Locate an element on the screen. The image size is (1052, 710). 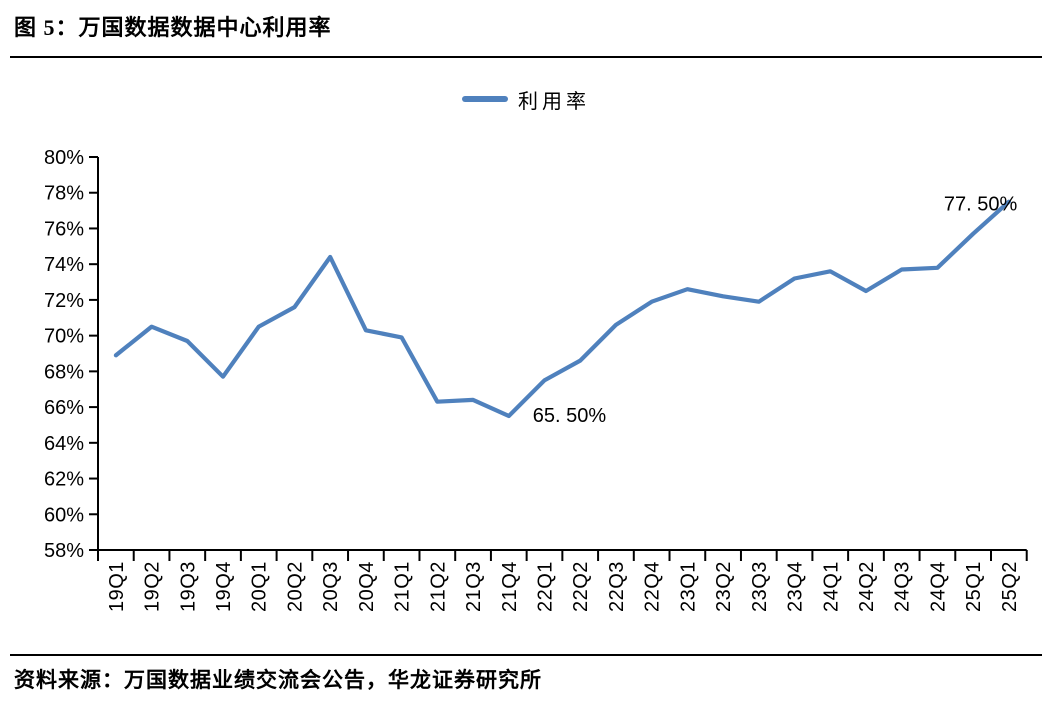
data-point-label: 77. 50% is located at coordinates (981, 205).